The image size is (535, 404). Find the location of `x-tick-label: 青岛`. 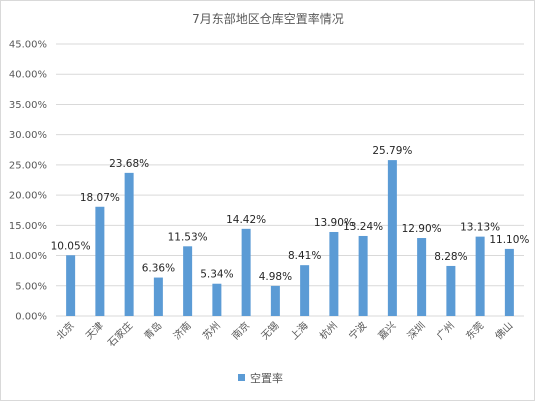

x-tick-label: 青岛 is located at coordinates (152, 330).